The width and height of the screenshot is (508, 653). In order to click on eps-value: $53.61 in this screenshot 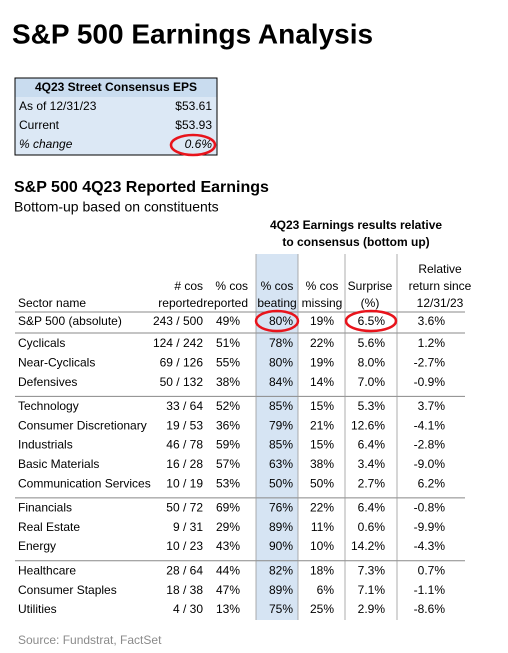, I will do `click(193, 106)`.